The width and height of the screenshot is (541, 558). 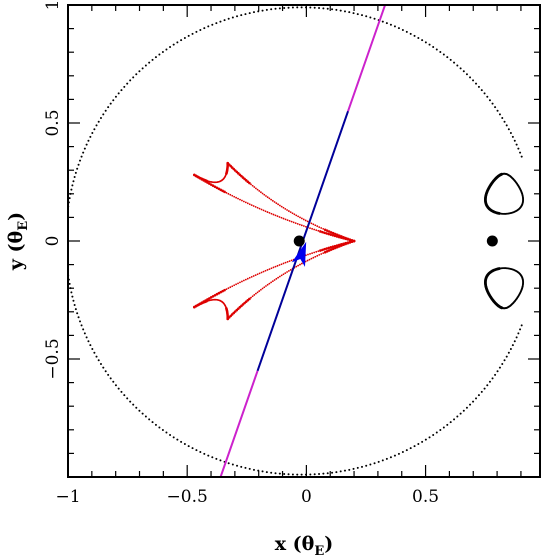 What do you see at coordinates (53, 241) in the screenshot?
I see `y-tick-label: 0` at bounding box center [53, 241].